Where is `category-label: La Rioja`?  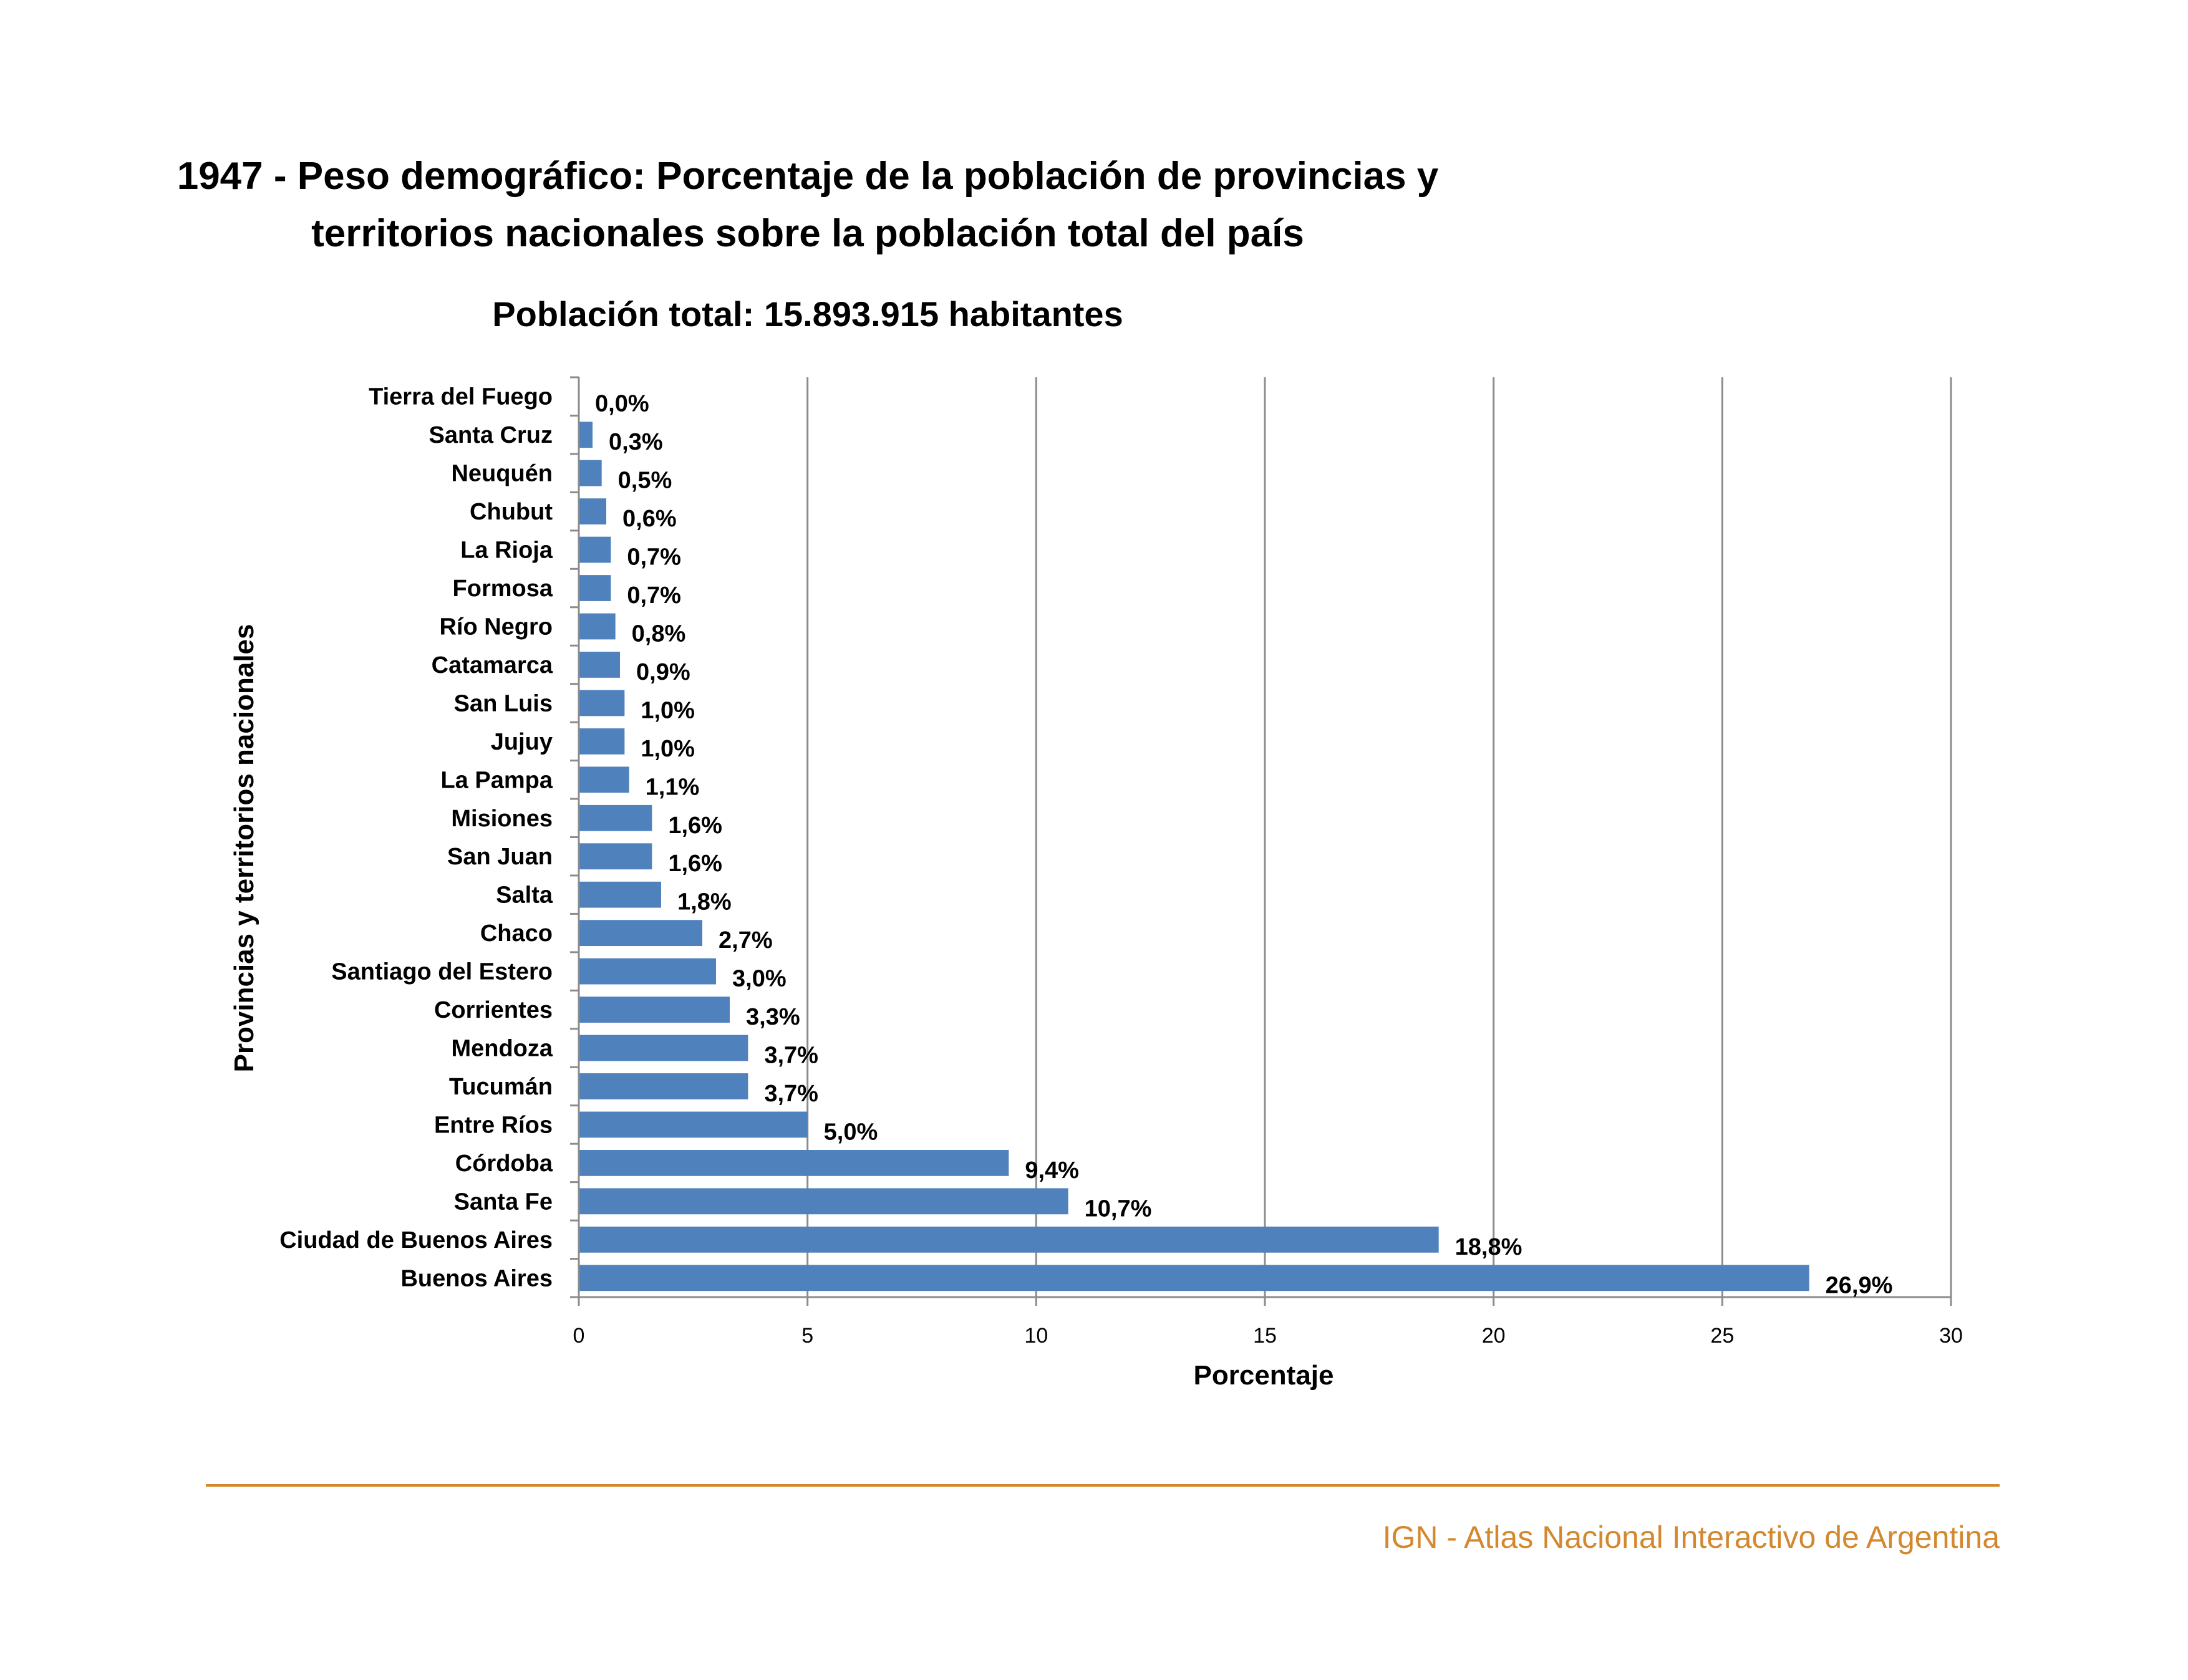 category-label: La Rioja is located at coordinates (507, 551).